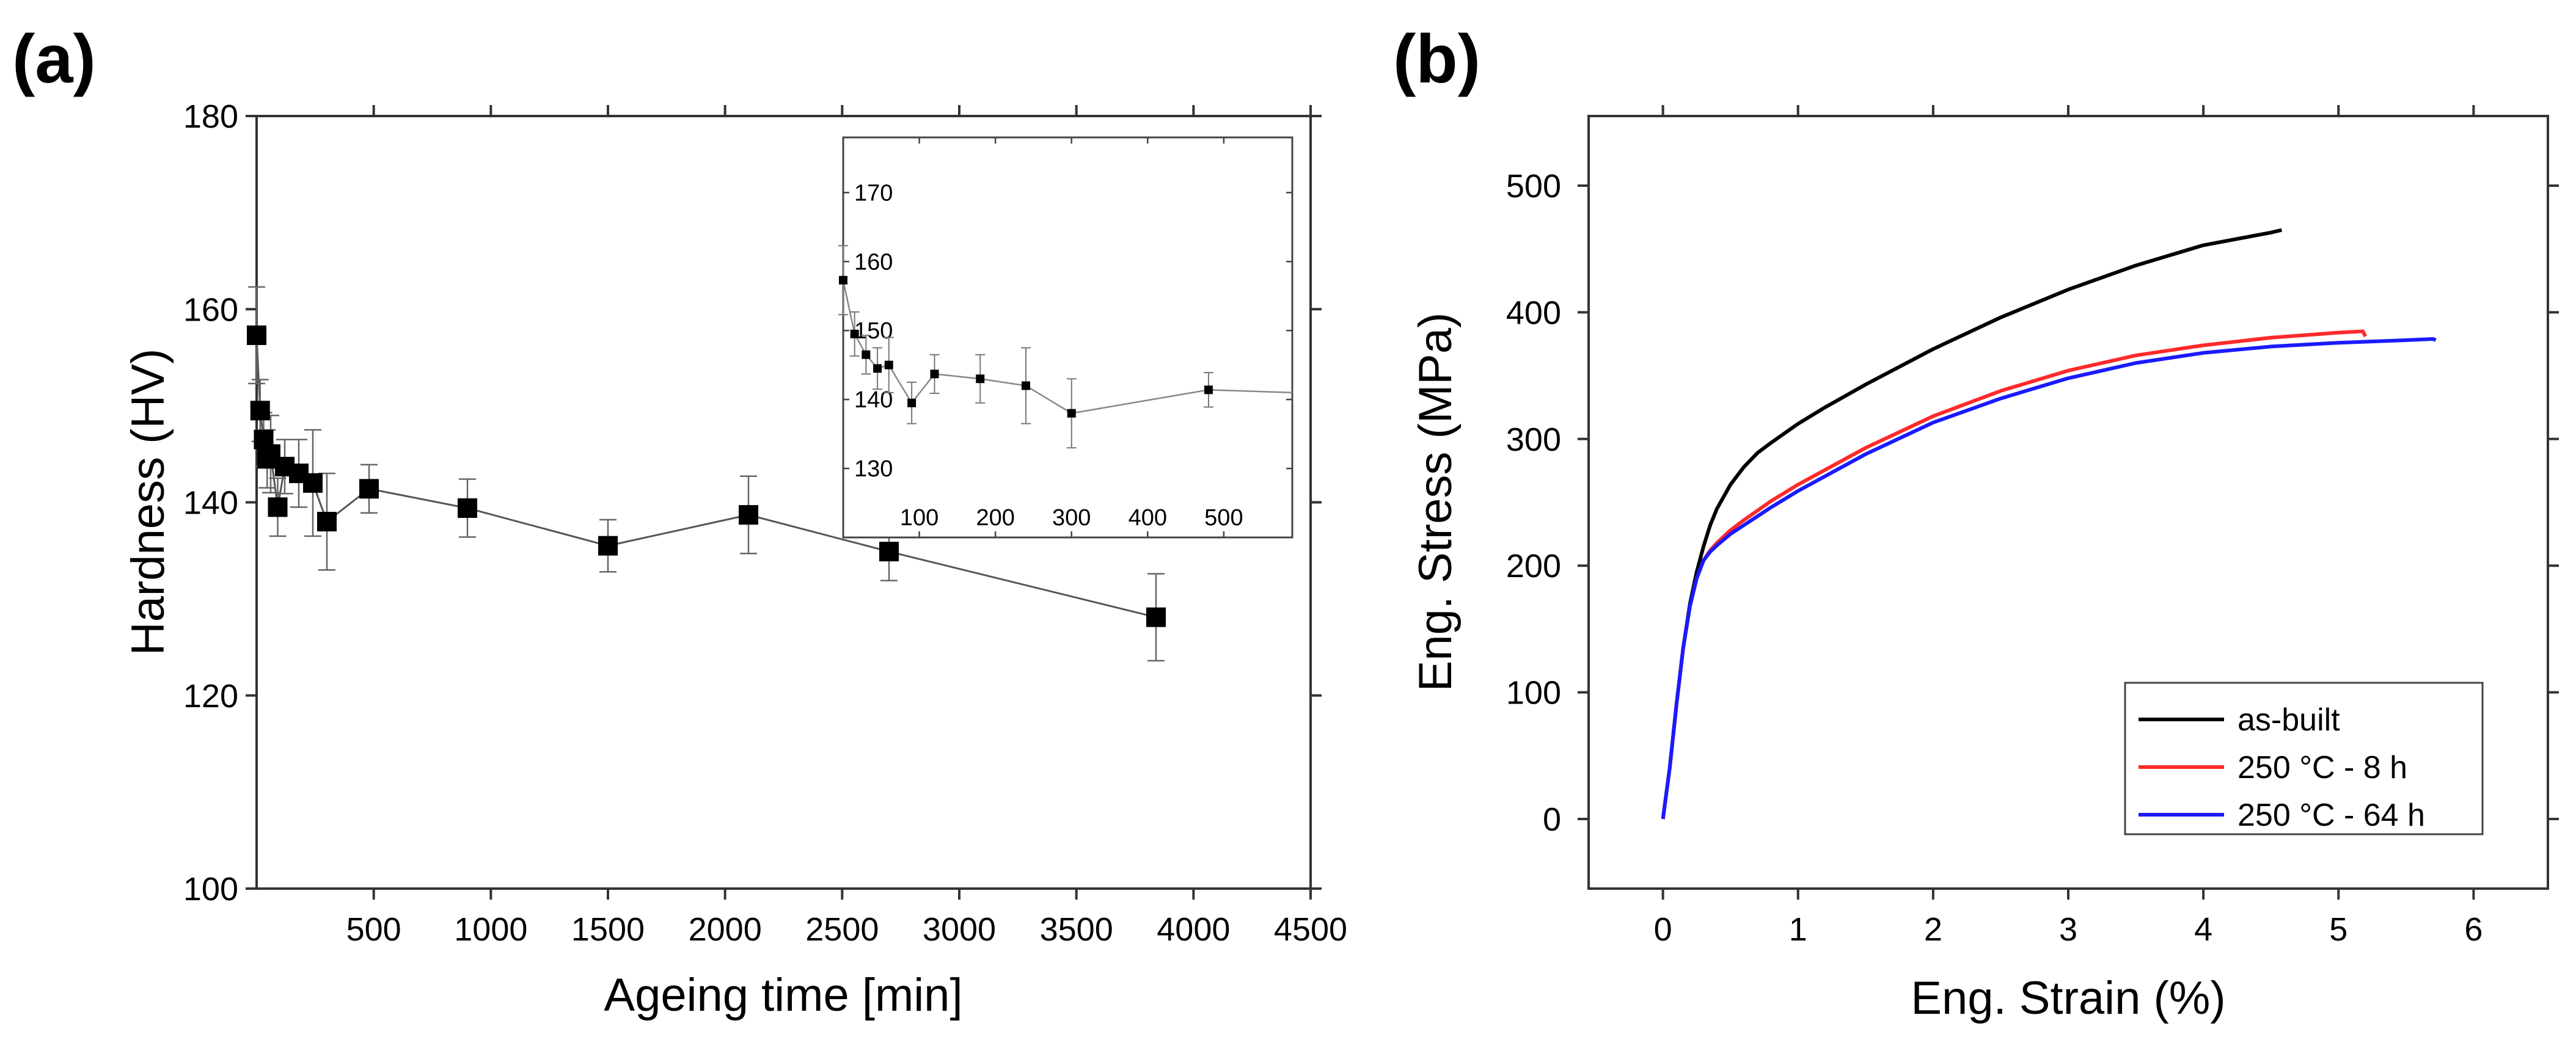 This screenshot has height=1048, width=2576. Describe the element at coordinates (995, 518) in the screenshot. I see `inset-x-tick-label: 200` at that location.